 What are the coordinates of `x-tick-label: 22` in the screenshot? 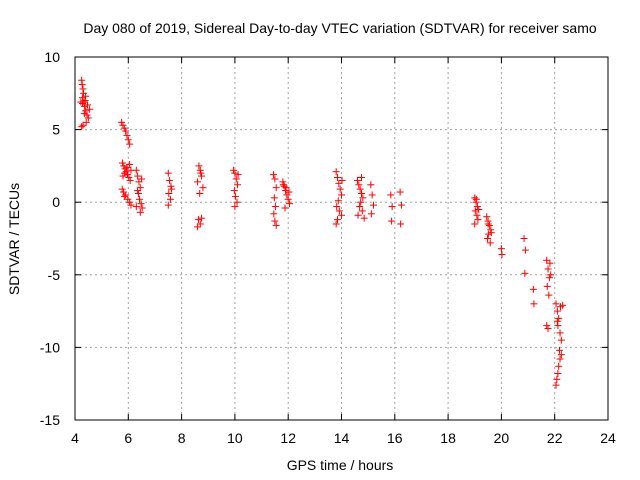 It's located at (555, 438).